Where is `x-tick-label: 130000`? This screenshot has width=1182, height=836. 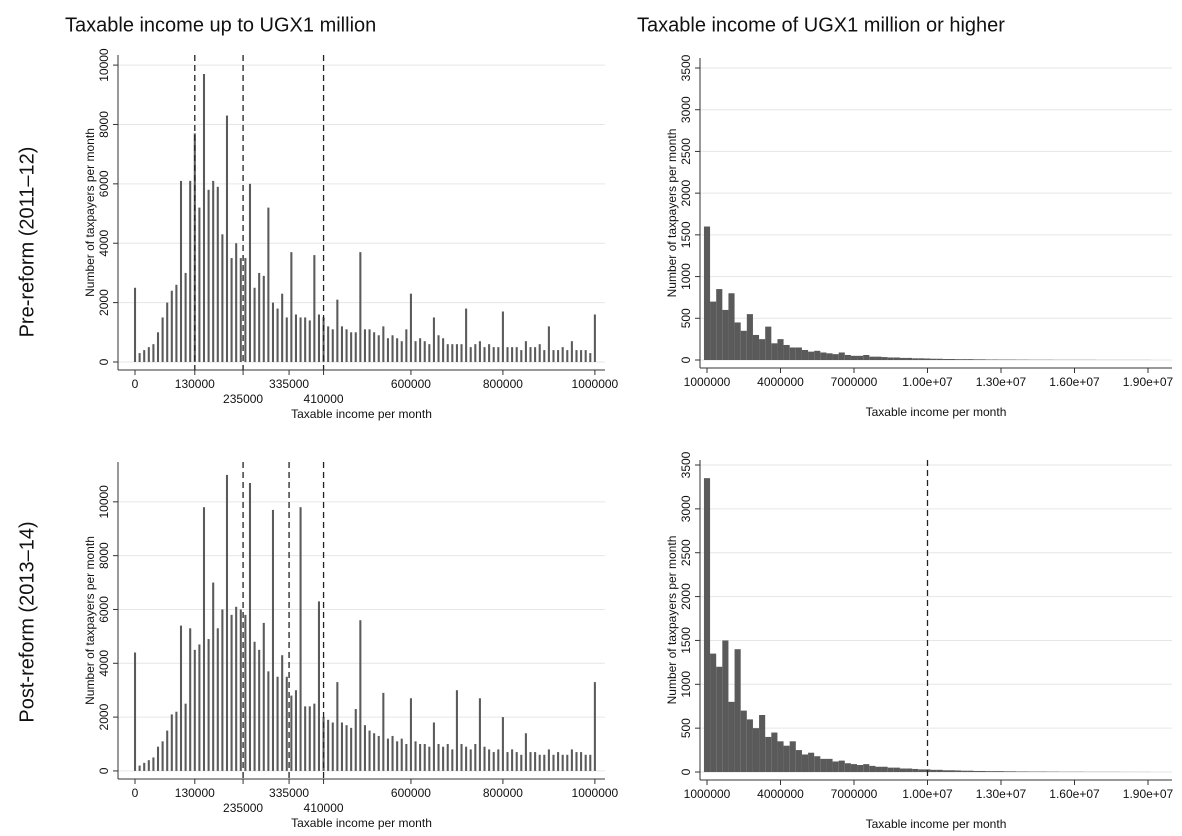 x-tick-label: 130000 is located at coordinates (195, 384).